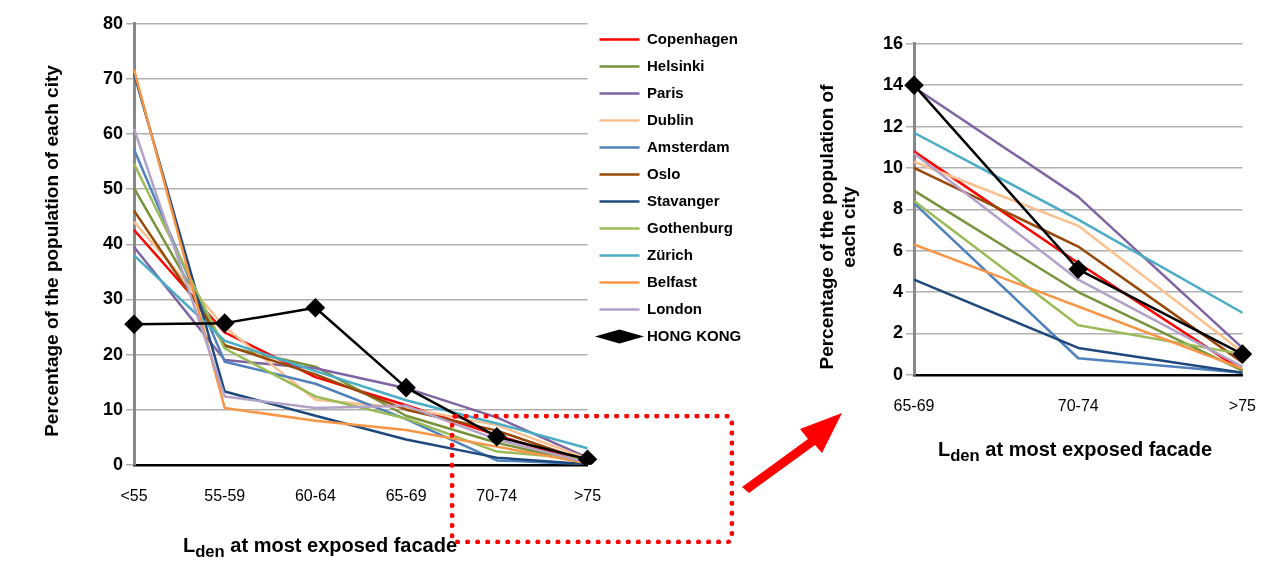 This screenshot has height=585, width=1277. Describe the element at coordinates (893, 42) in the screenshot. I see `y-tick-label: 16` at that location.